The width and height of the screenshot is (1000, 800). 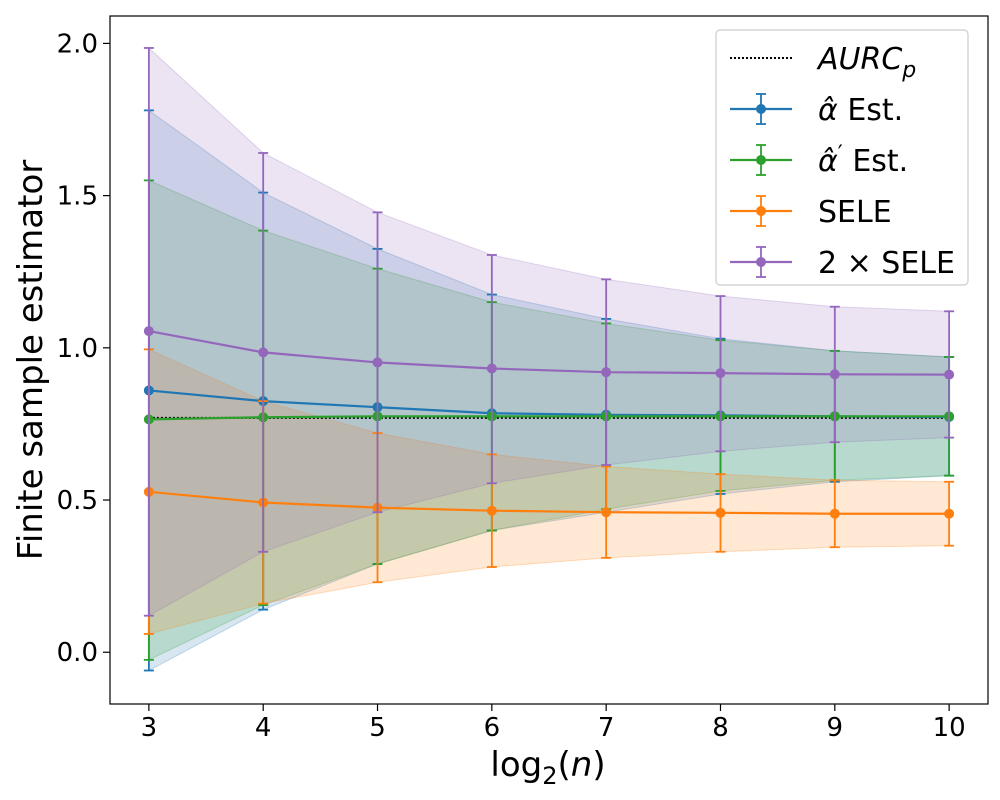 What do you see at coordinates (77, 44) in the screenshot?
I see `y-tick-label: 2.0` at bounding box center [77, 44].